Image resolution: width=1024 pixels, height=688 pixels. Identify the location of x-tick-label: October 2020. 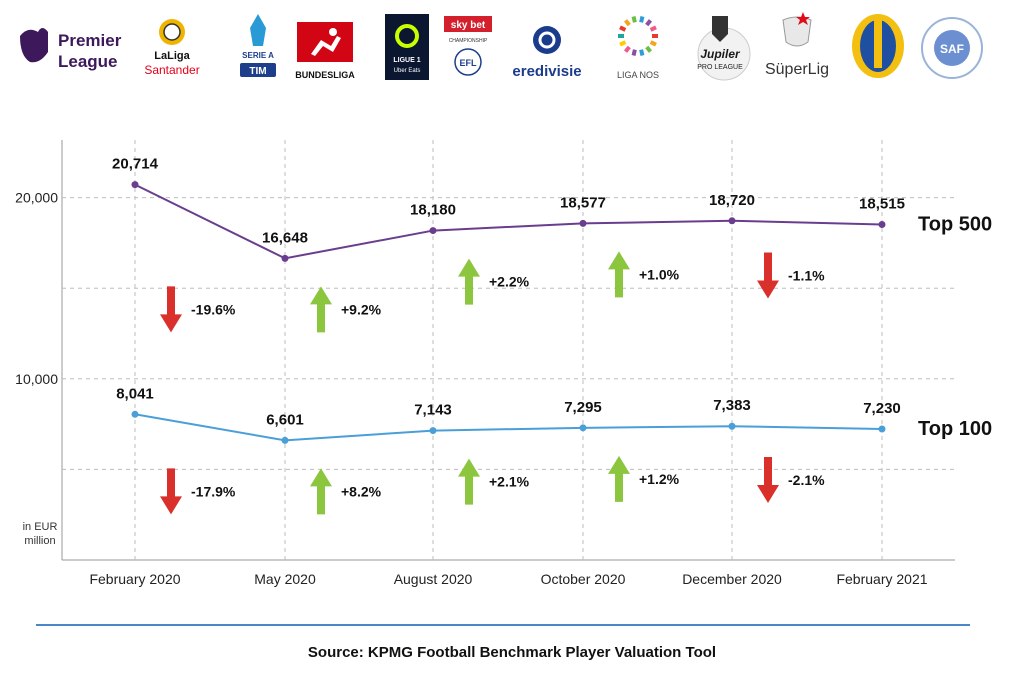
(583, 579).